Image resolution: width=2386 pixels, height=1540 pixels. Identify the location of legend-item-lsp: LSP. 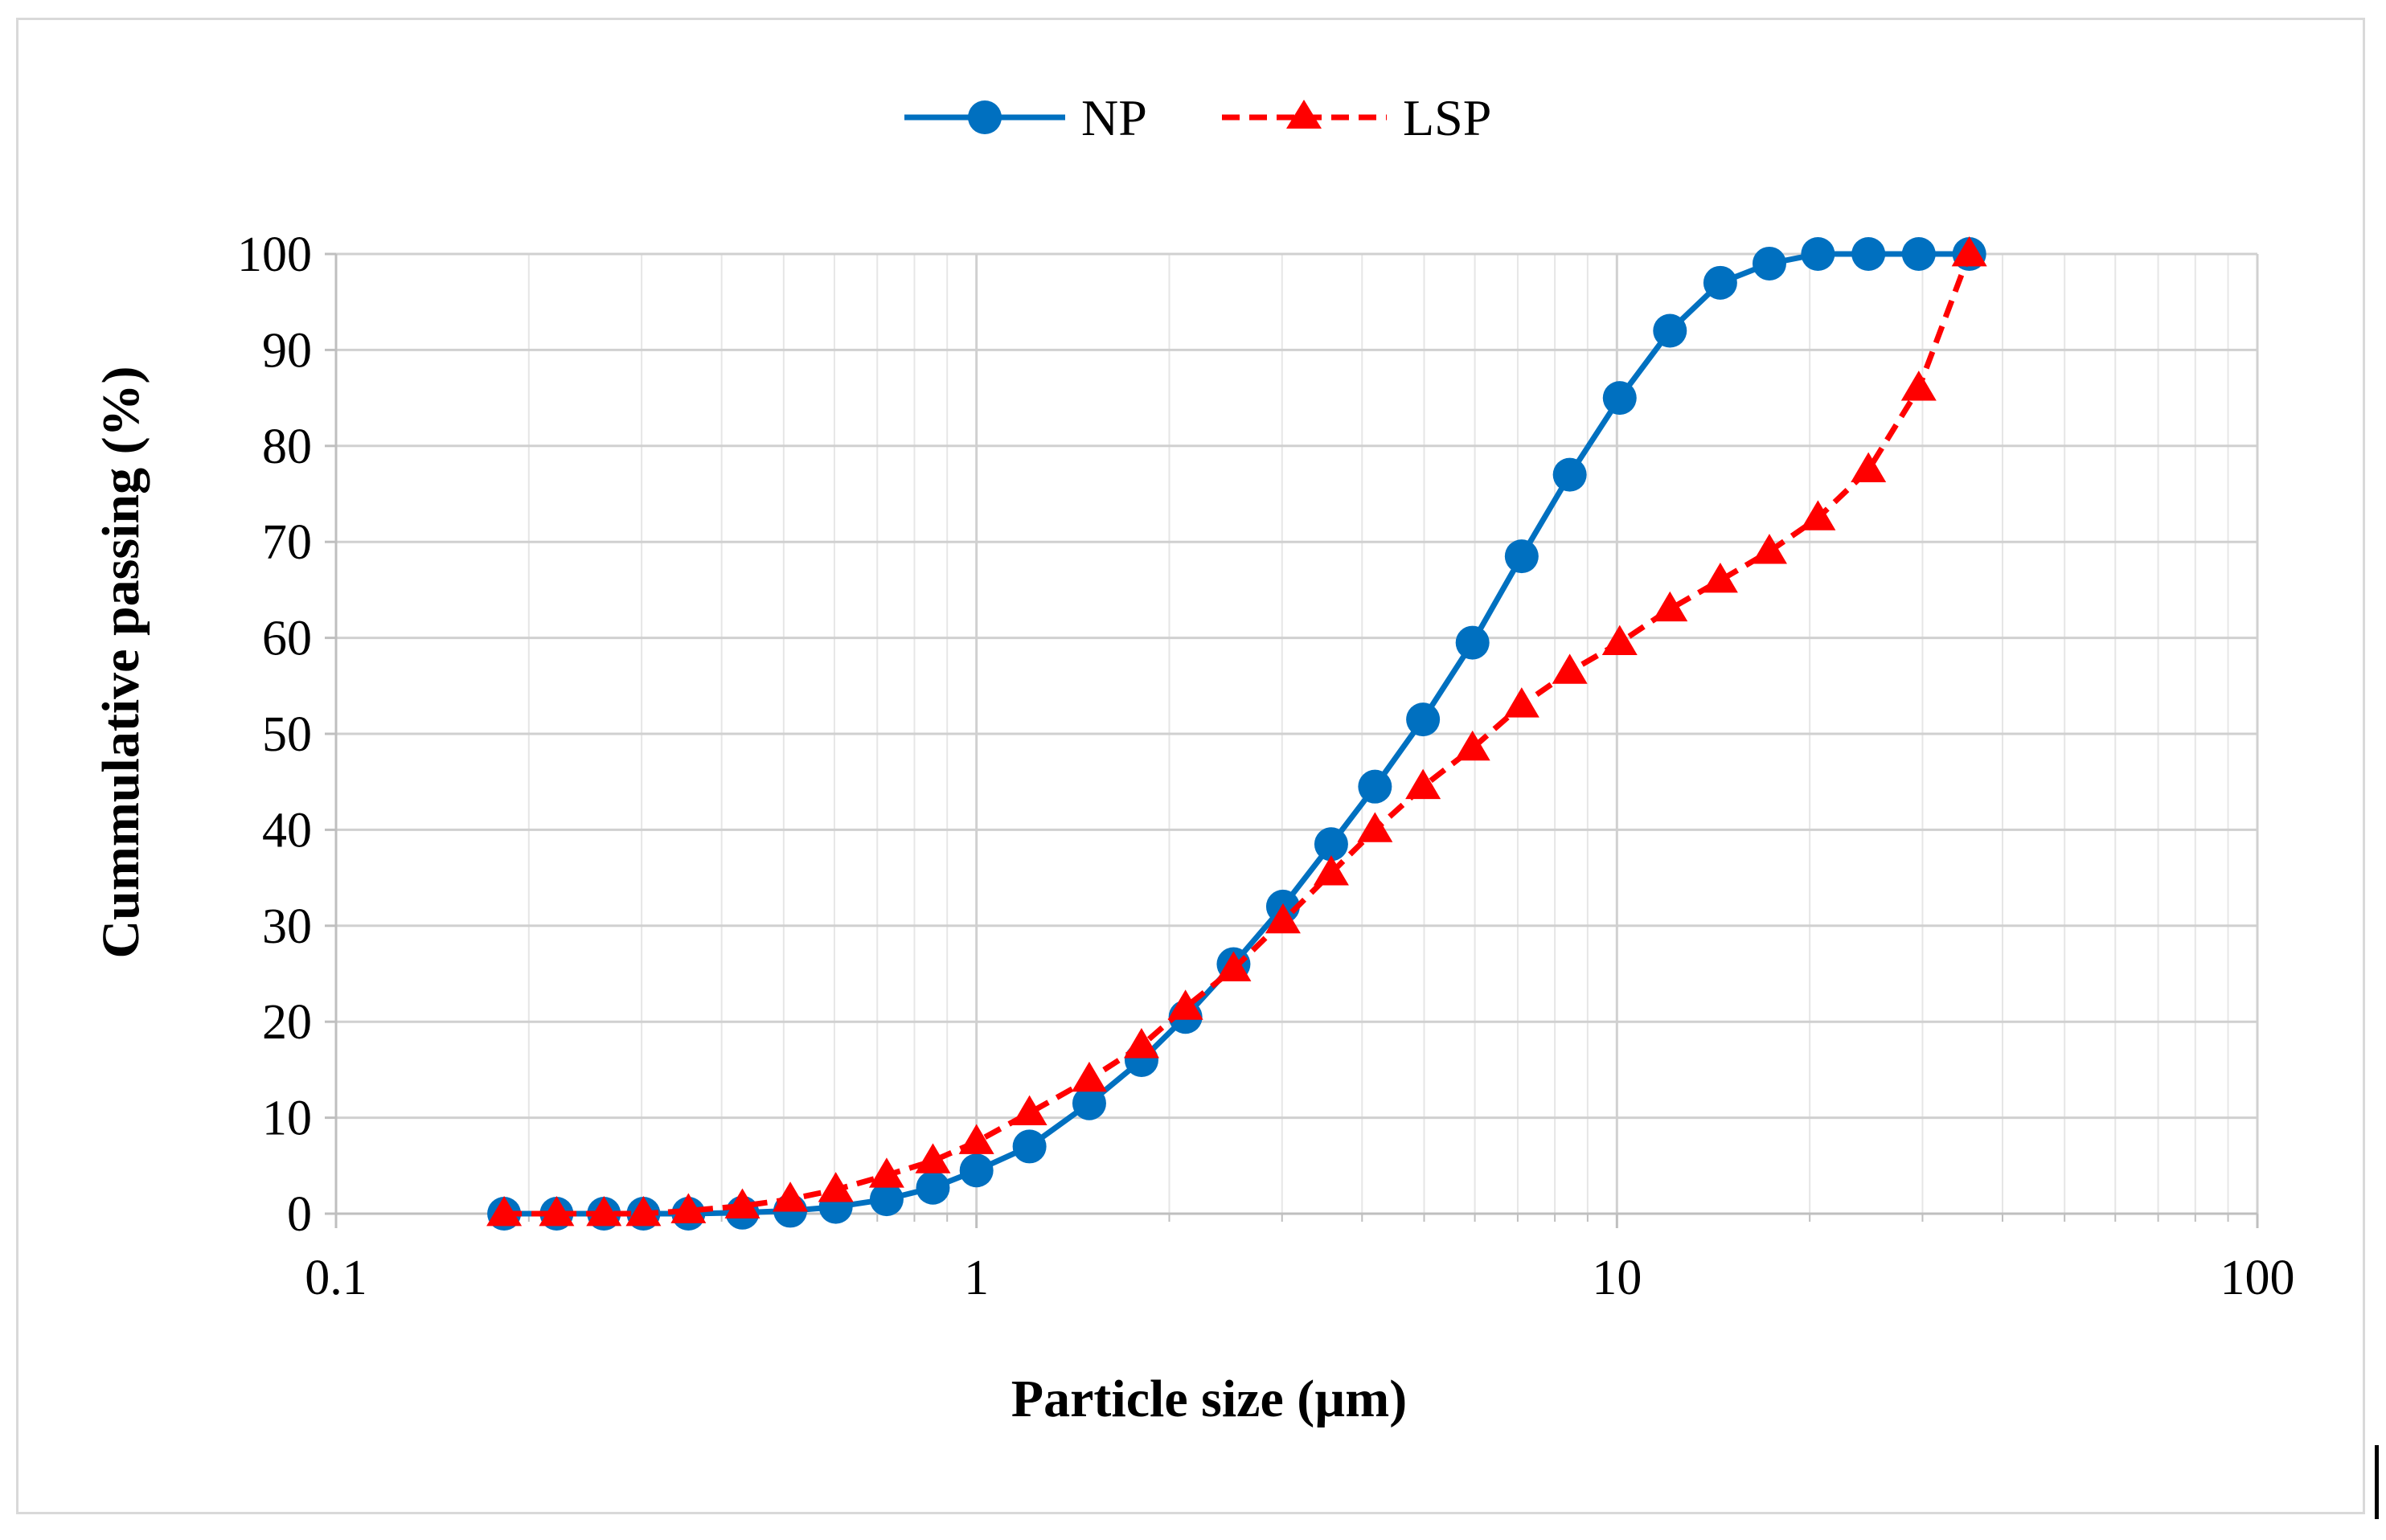
(1356, 118).